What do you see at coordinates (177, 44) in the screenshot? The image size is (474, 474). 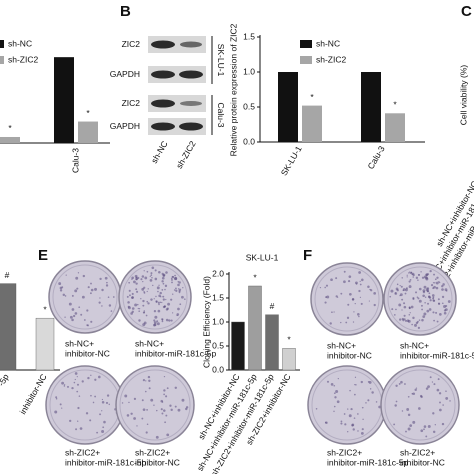 I see `blot-strip` at bounding box center [177, 44].